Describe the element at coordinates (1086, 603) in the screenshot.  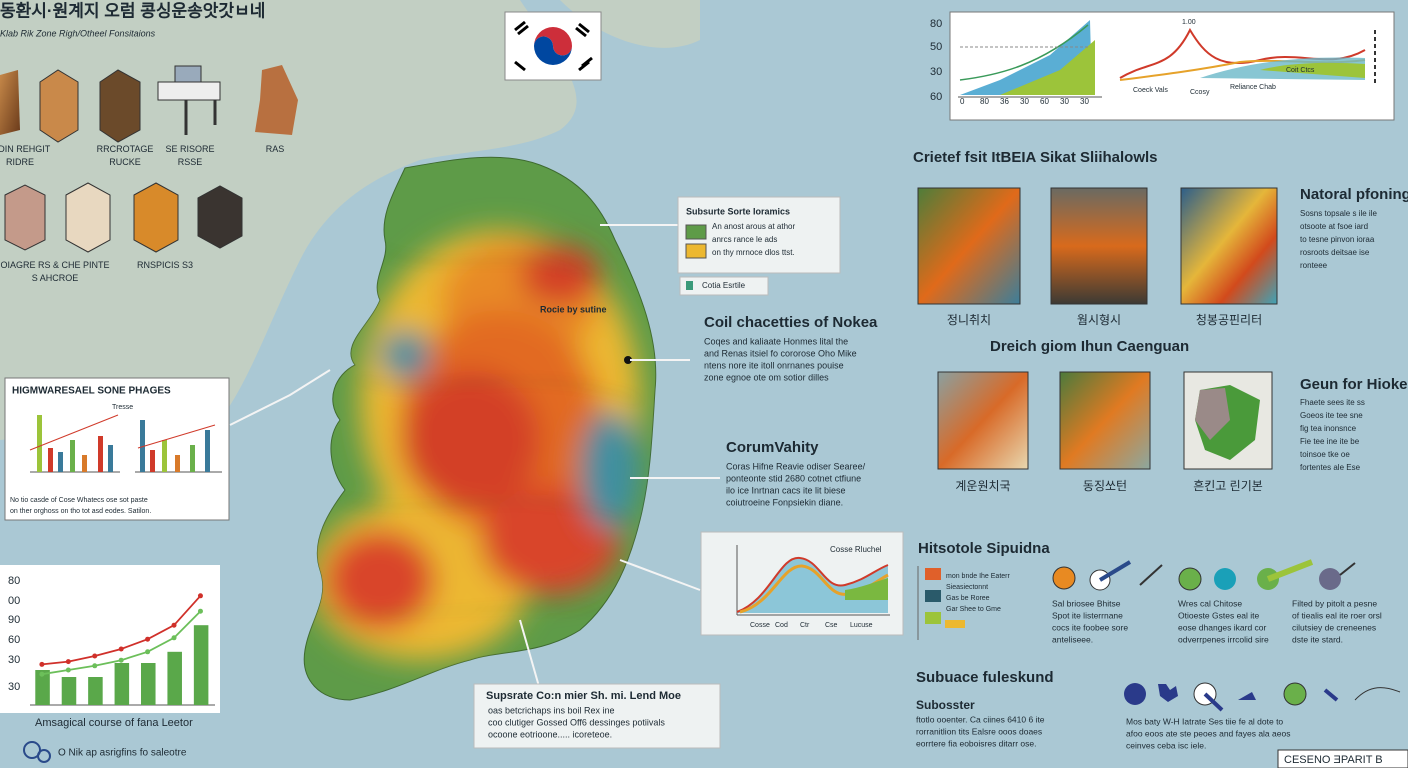
I see `body-line: Sal briosee Bhitse` at that location.